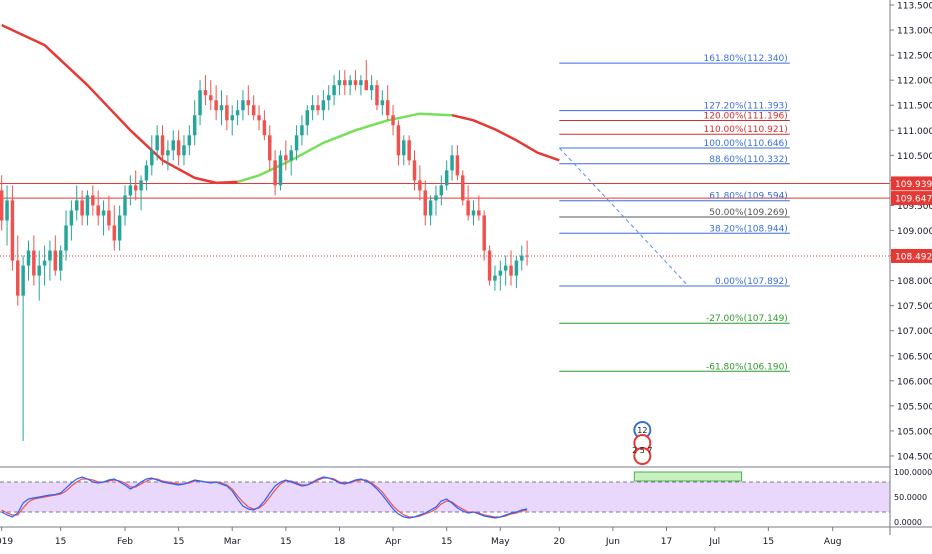  Describe the element at coordinates (914, 32) in the screenshot. I see `price-tick-label: 113.000` at that location.